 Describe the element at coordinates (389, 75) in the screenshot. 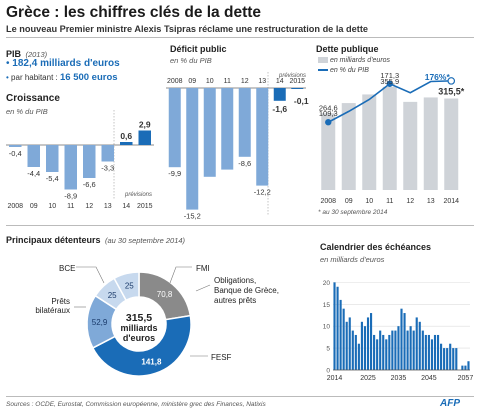

I see `line-value-label: 171,3` at that location.